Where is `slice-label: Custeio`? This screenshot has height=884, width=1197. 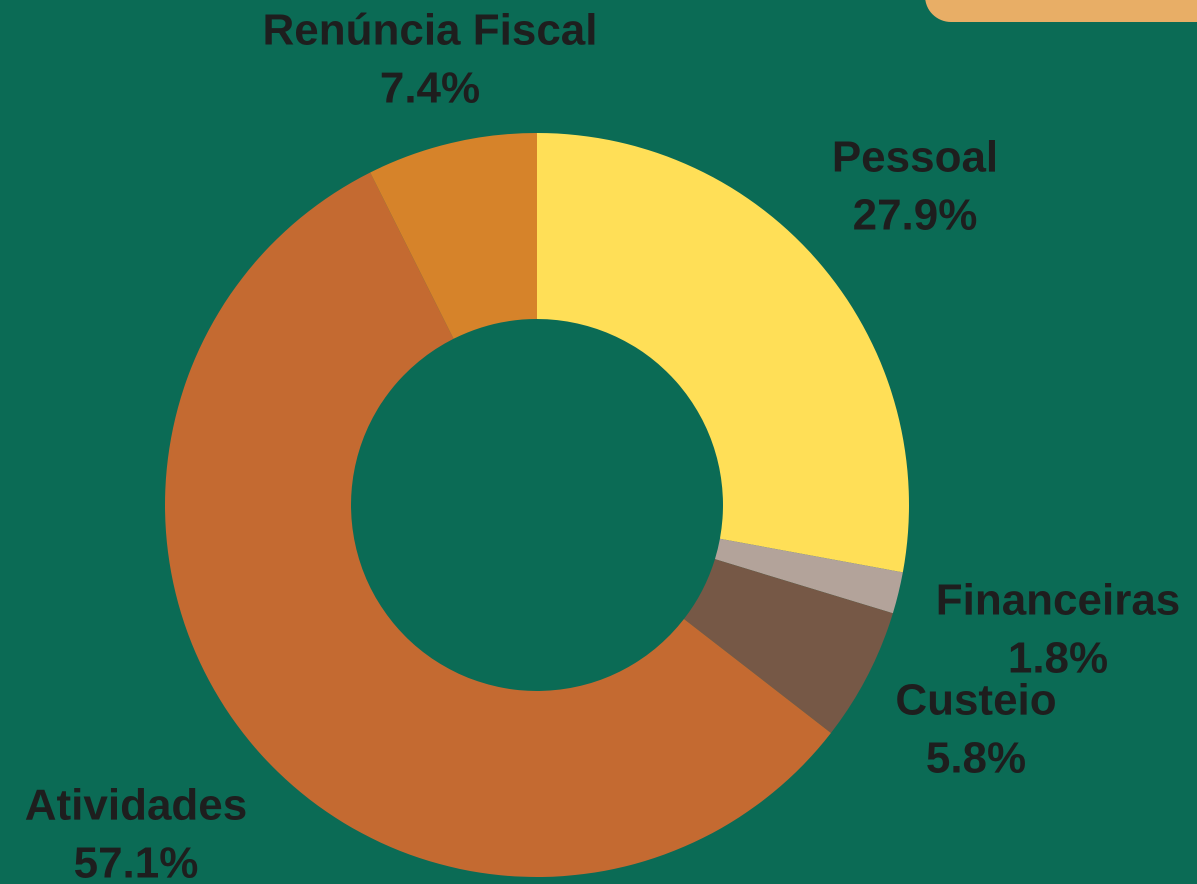 slice-label: Custeio is located at coordinates (975, 700).